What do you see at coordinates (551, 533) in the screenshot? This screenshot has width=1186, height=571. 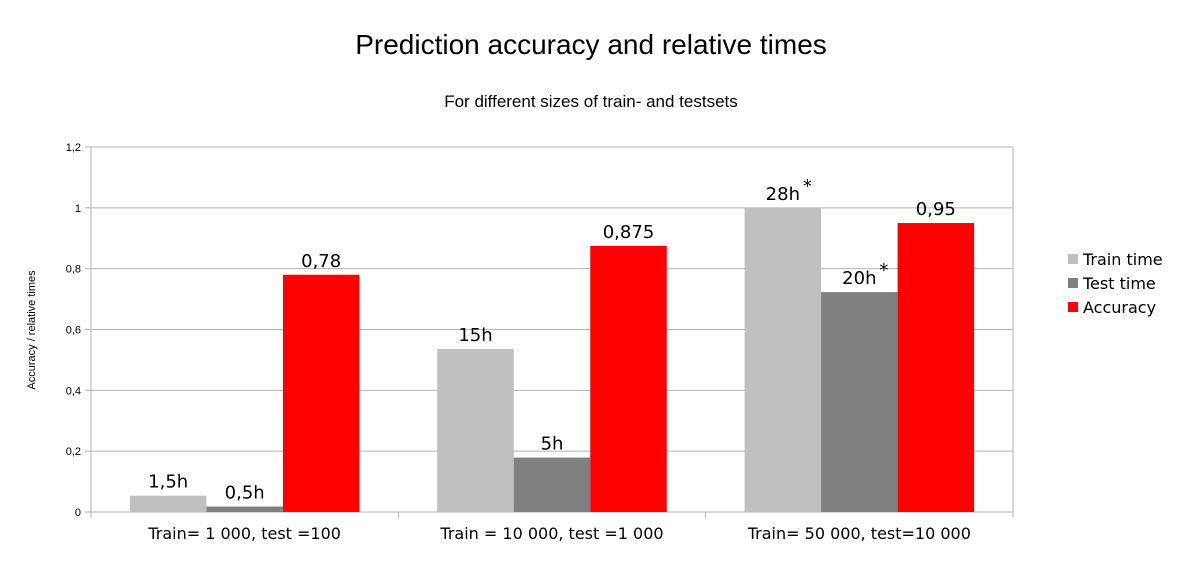 I see `category-label: Train = 10 000, test =1 000` at bounding box center [551, 533].